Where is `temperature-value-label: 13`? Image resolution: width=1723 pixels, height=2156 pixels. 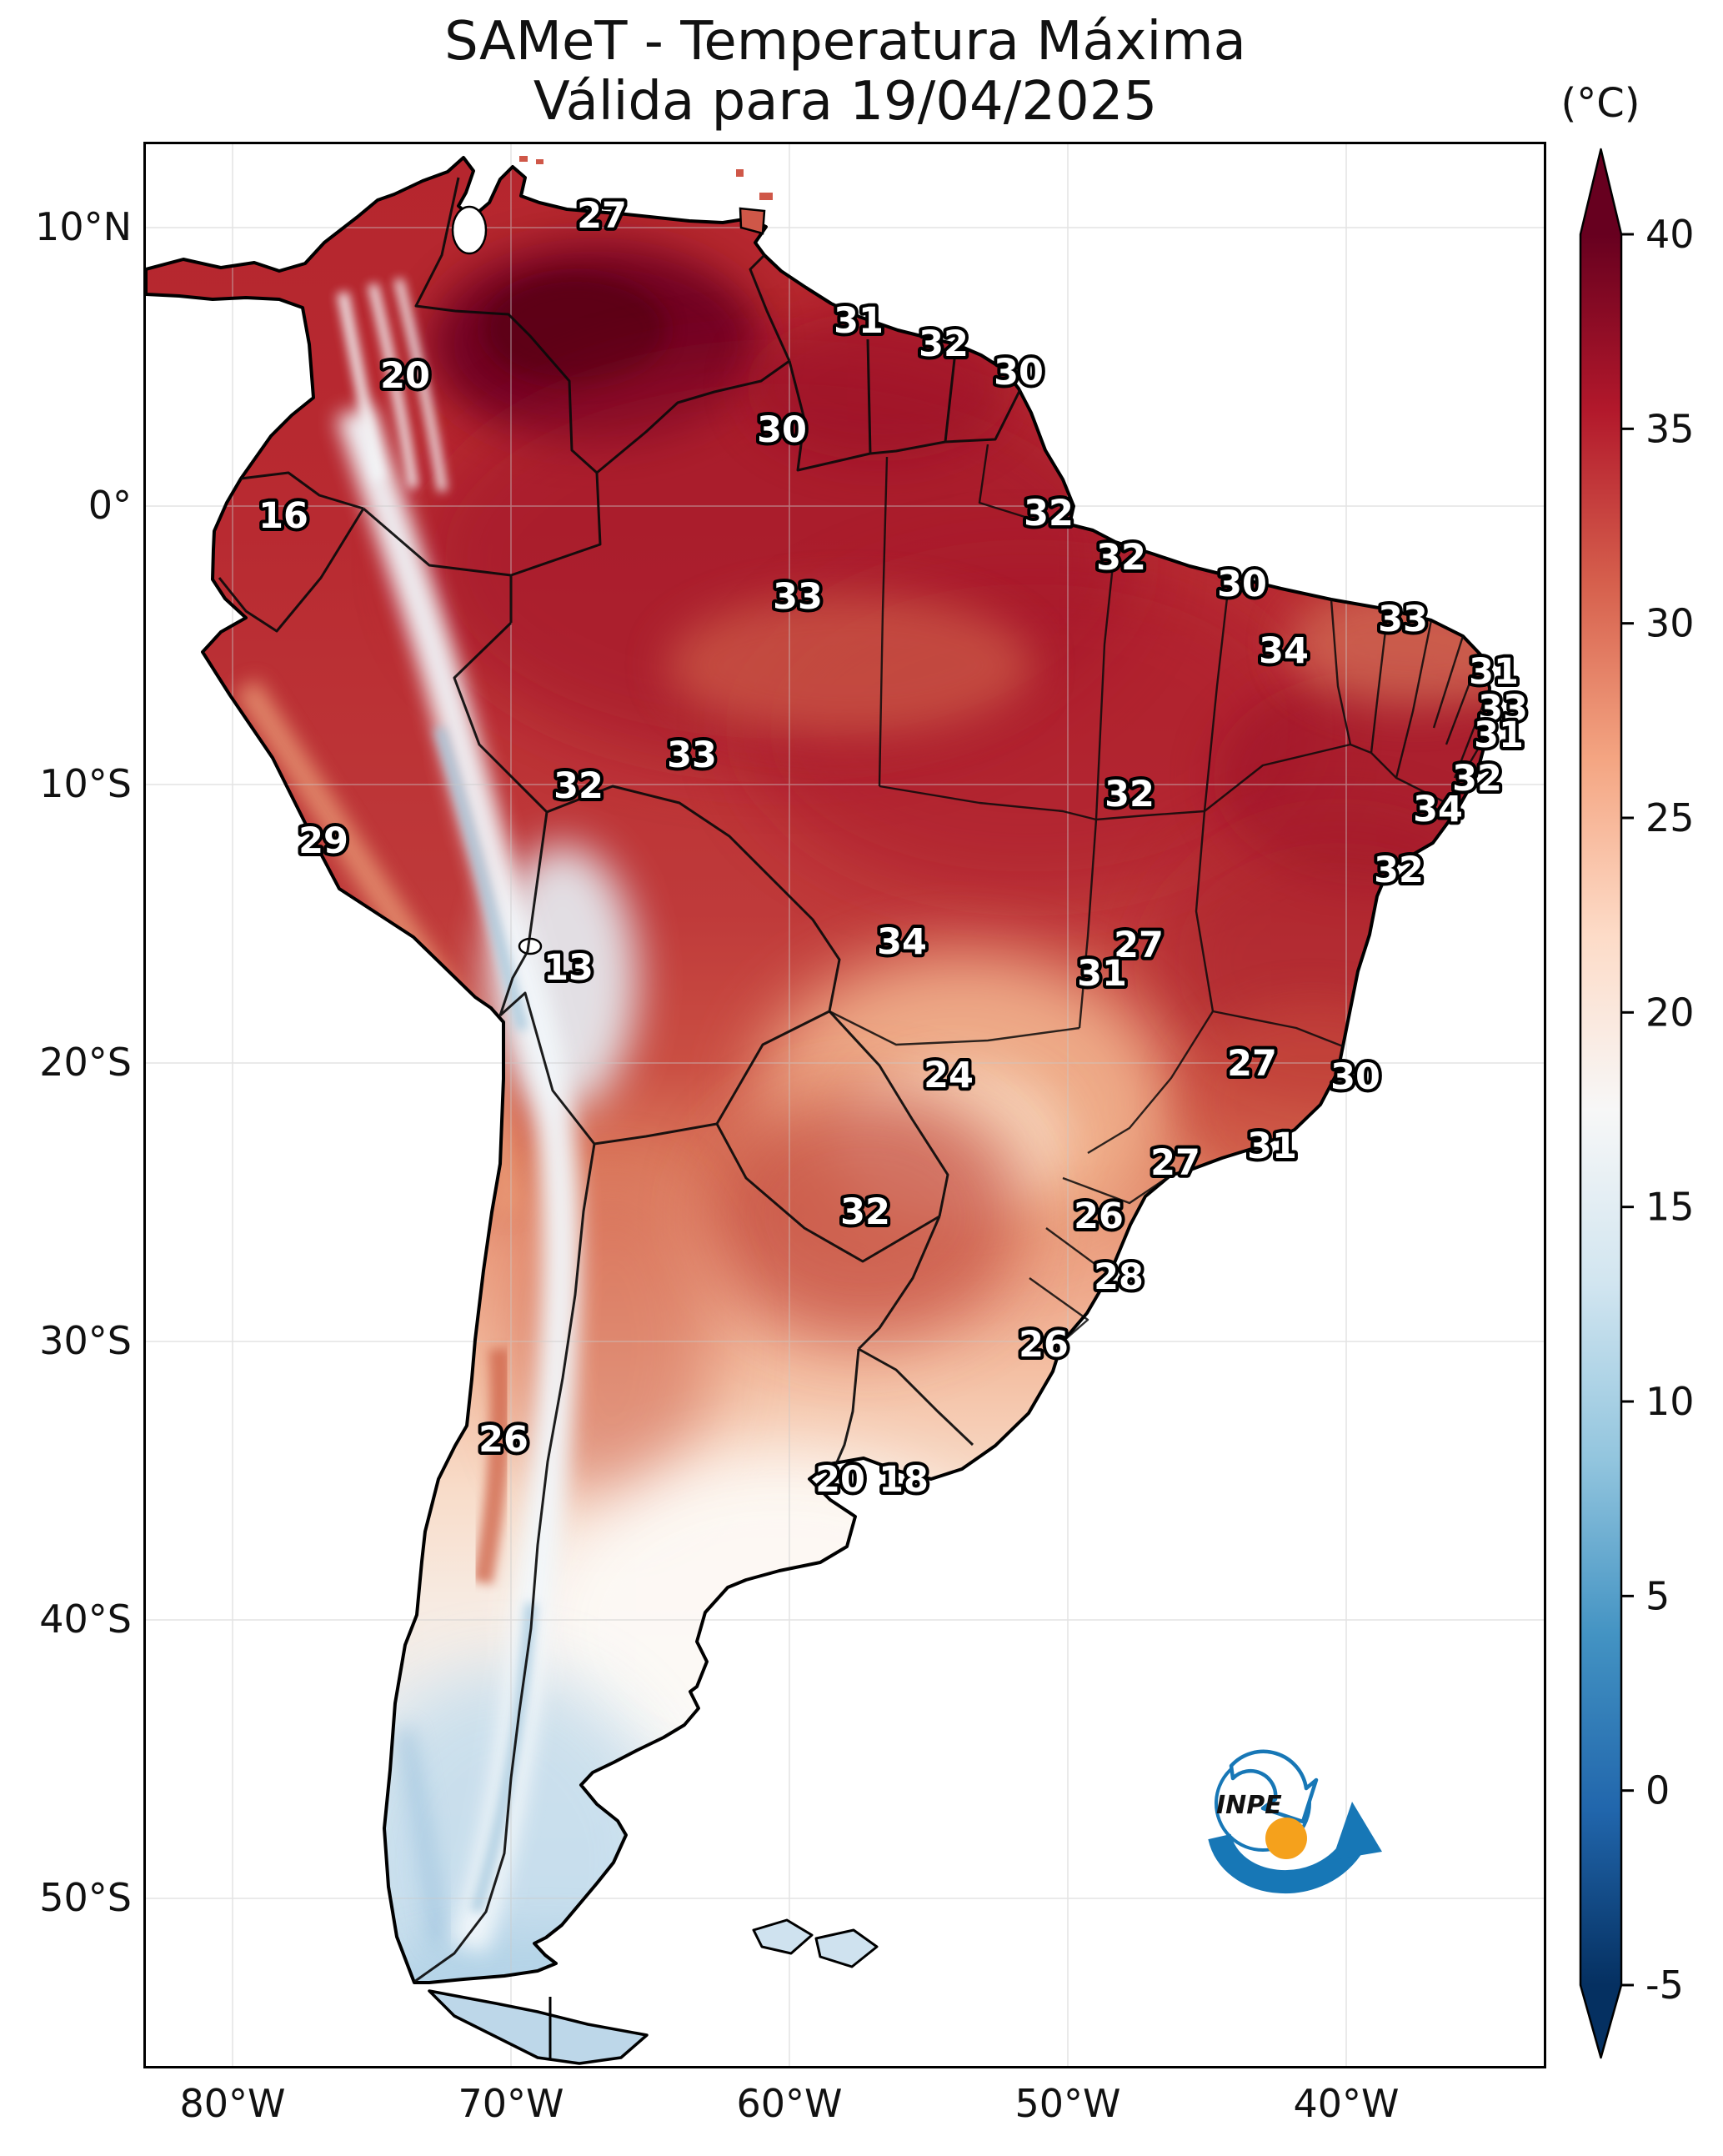 temperature-value-label: 13 is located at coordinates (568, 968).